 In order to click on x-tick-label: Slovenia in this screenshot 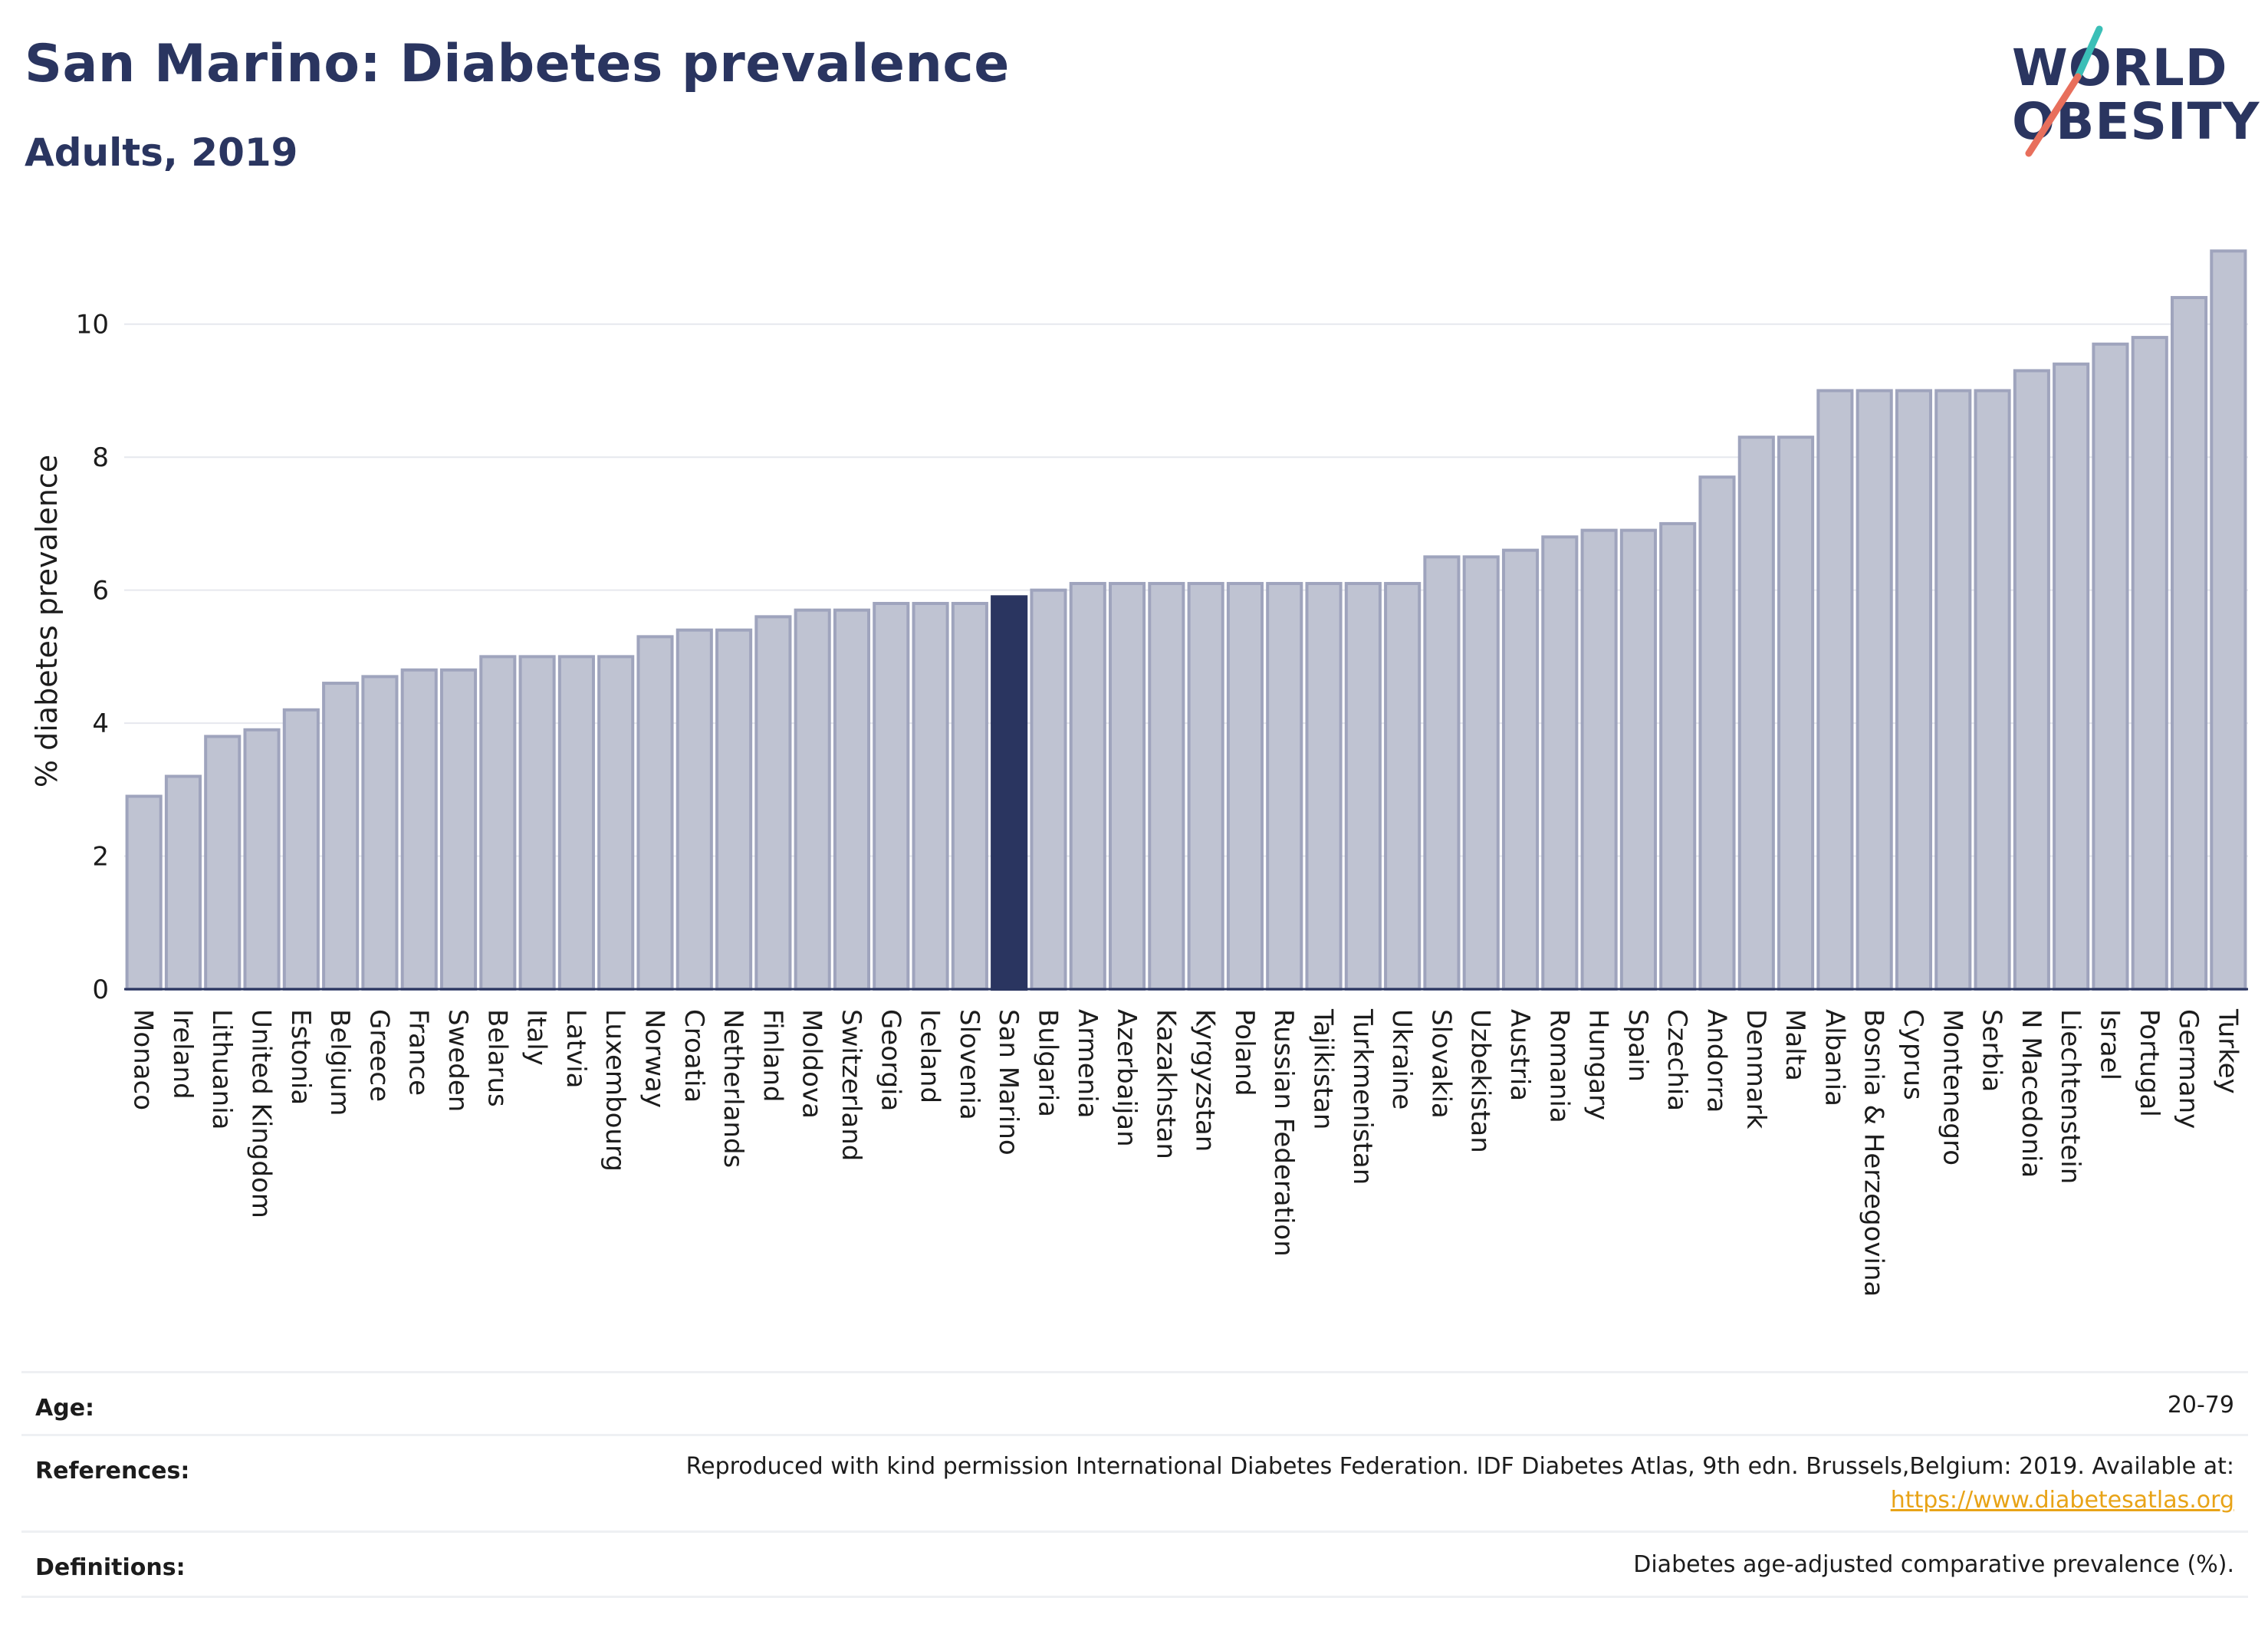, I will do `click(969, 1065)`.